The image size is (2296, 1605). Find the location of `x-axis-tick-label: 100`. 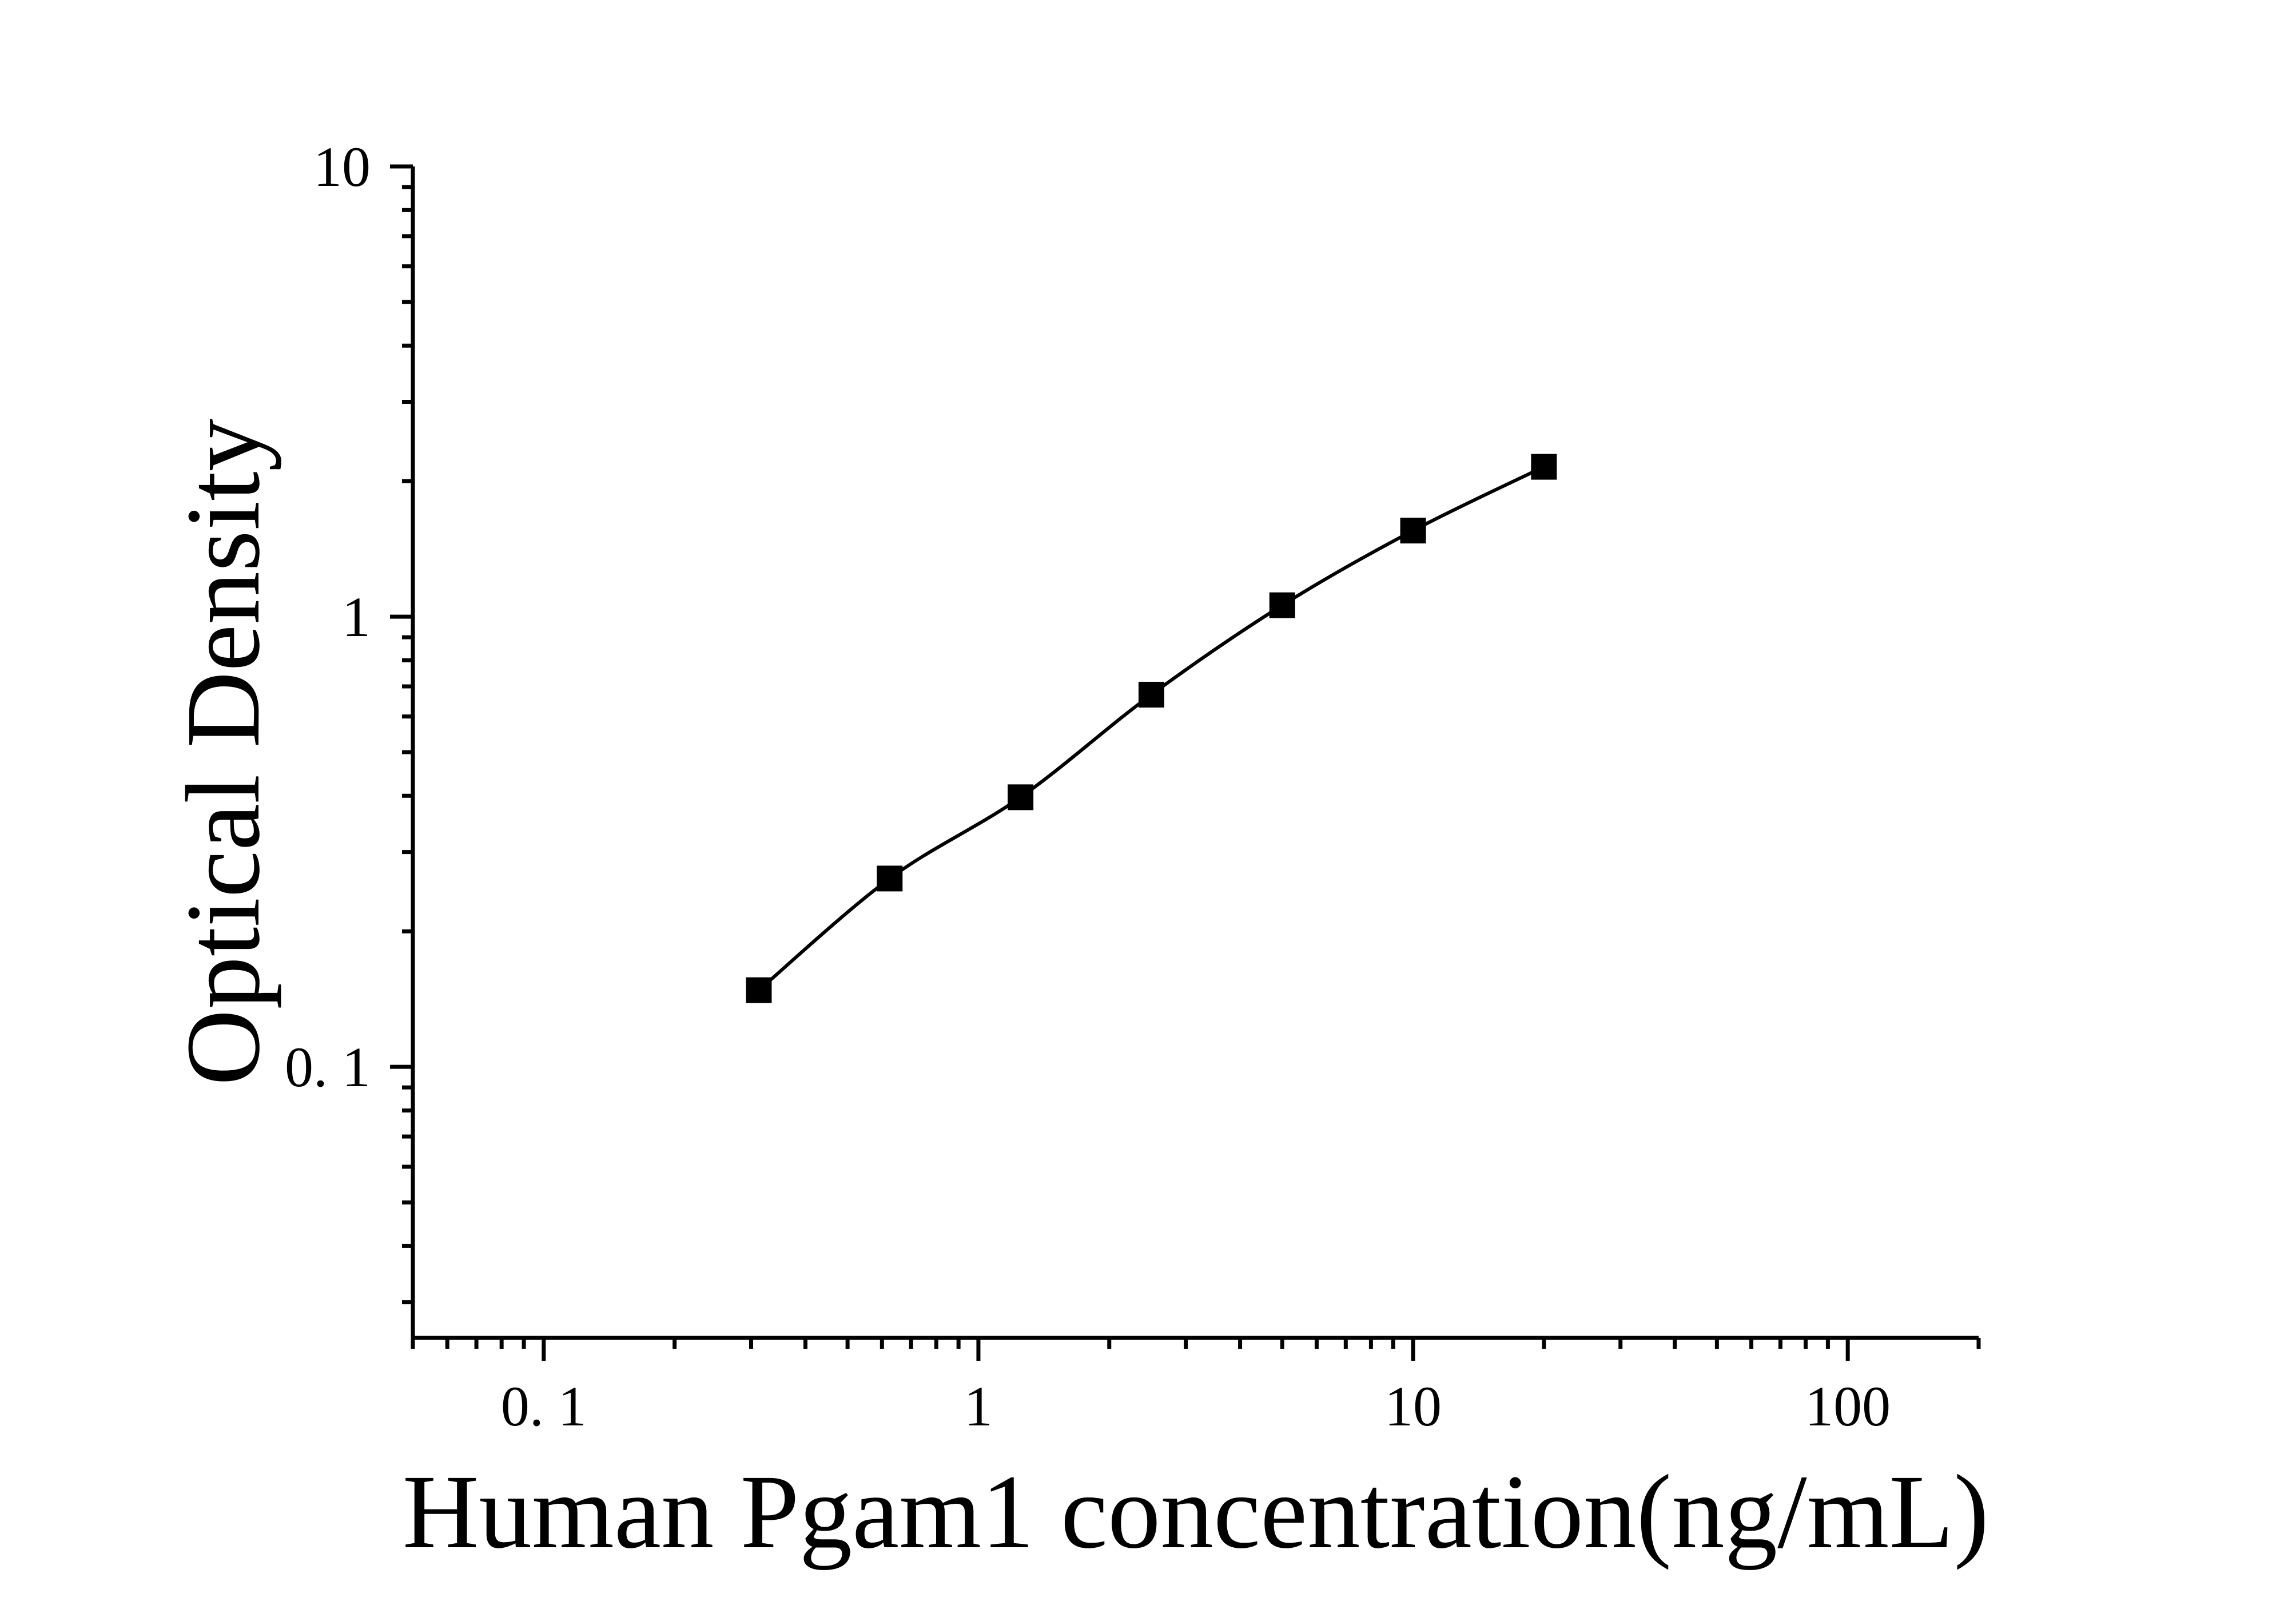

x-axis-tick-label: 100 is located at coordinates (1848, 1406).